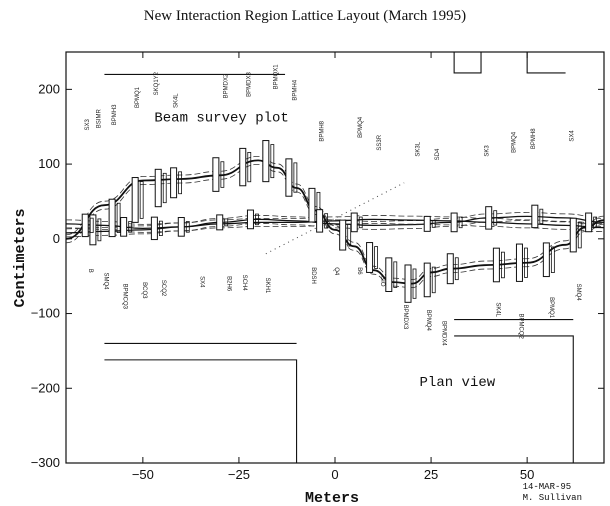 The width and height of the screenshot is (610, 506). What do you see at coordinates (157, 83) in the screenshot?
I see `magnet-label-upper: SKQ1Y2` at bounding box center [157, 83].